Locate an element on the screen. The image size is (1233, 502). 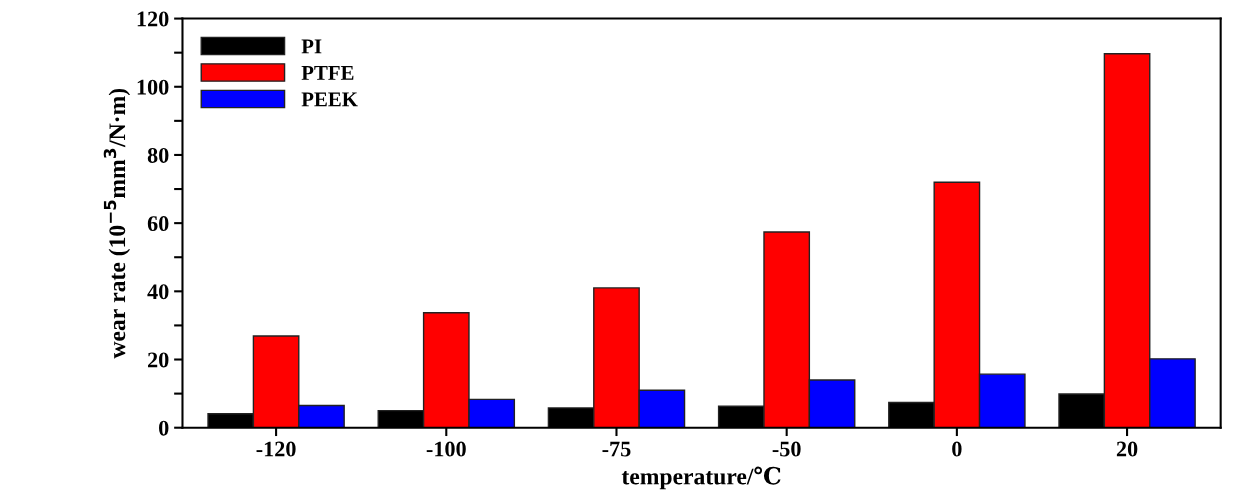
y-tick-label: 0 is located at coordinates (164, 428).